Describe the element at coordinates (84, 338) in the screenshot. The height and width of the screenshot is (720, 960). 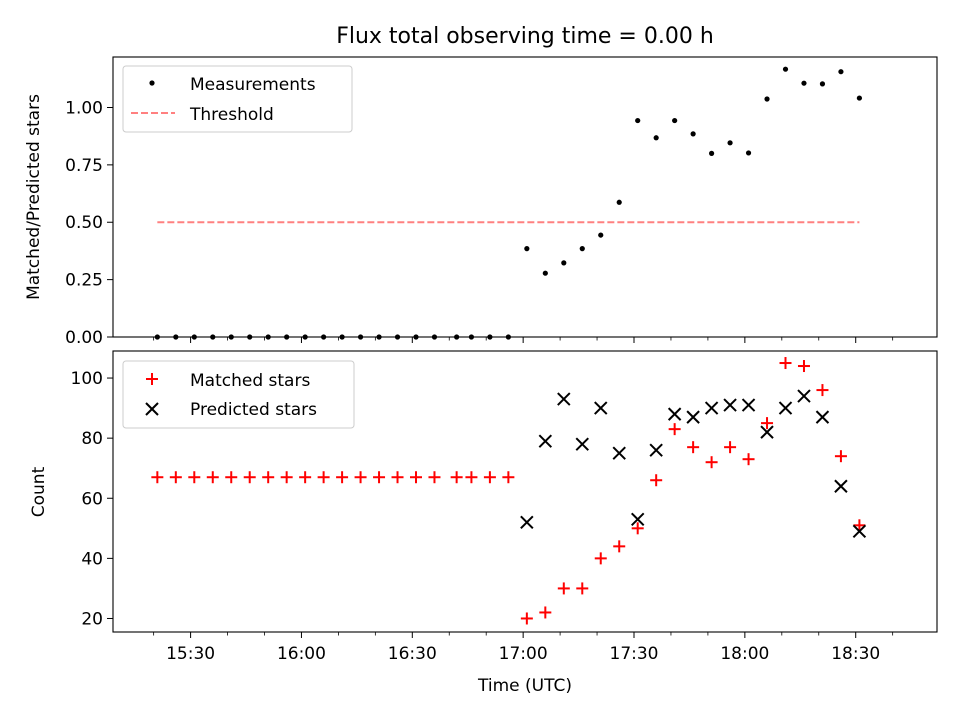
I see `y-tick-label: 0.00` at that location.